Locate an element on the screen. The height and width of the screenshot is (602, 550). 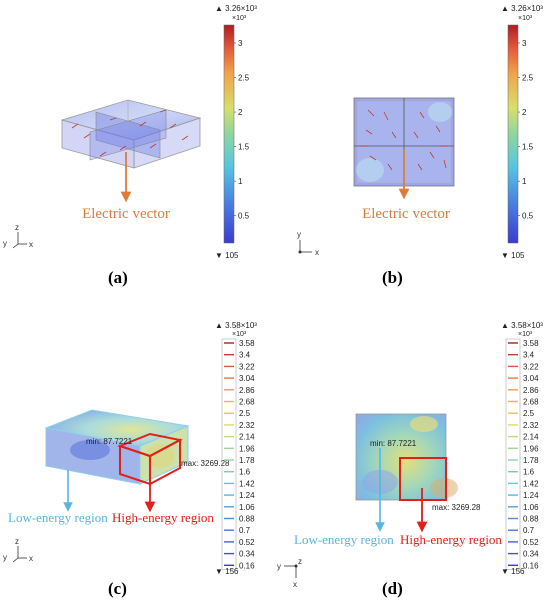
low-region-text-d: Low-energy region is located at coordinates (344, 539).